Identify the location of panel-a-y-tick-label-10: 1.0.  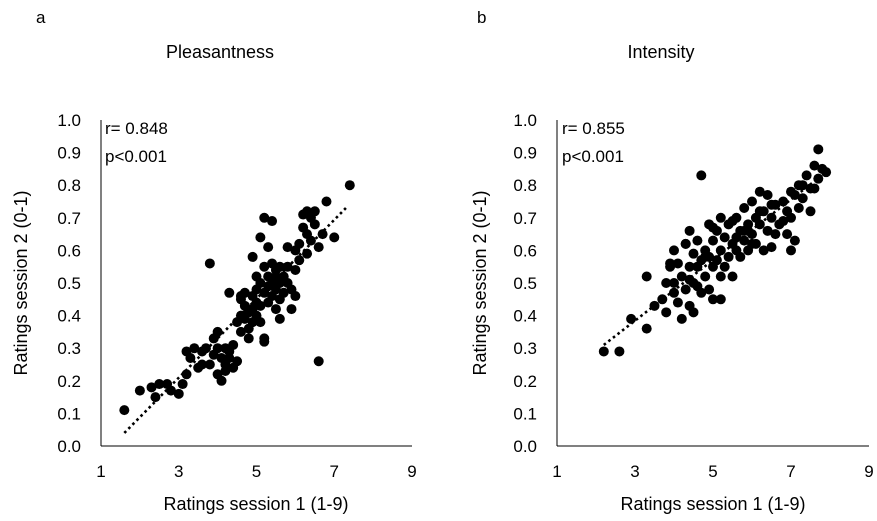
(69, 120).